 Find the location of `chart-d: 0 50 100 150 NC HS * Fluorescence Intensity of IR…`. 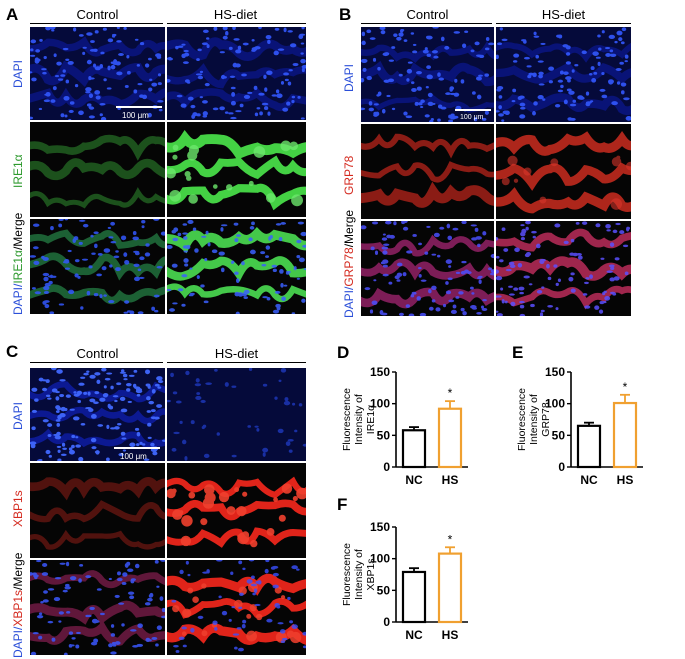

chart-d: 0 50 100 150 NC HS * Fluorescence Intensity of IR… is located at coordinates (404, 426).